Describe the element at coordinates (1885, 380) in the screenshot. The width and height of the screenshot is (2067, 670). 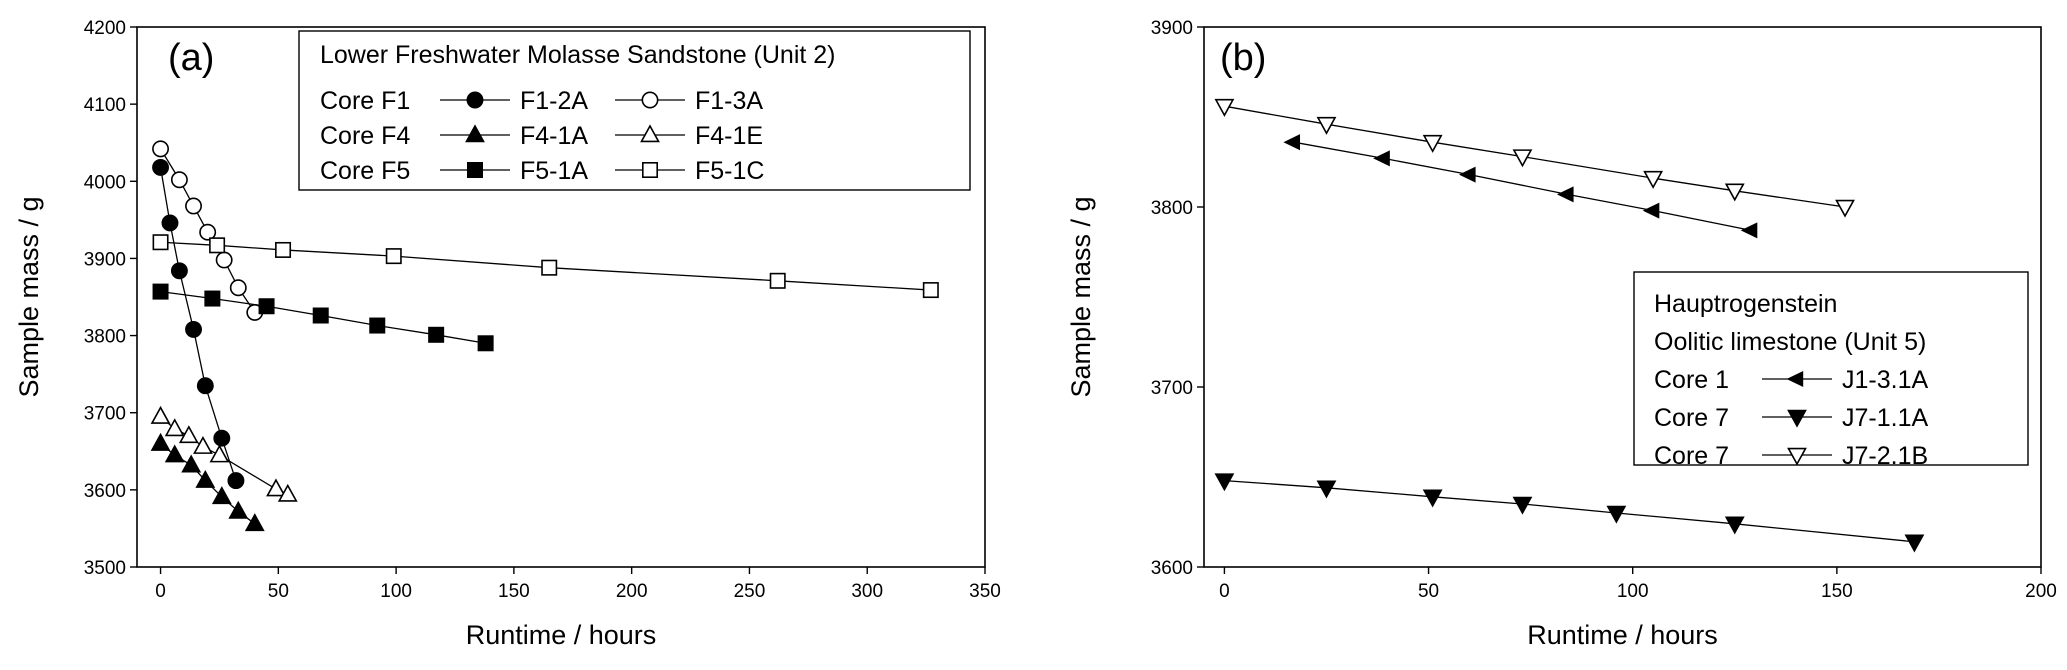
I see `legend-entry-label: J1-3.1A` at that location.